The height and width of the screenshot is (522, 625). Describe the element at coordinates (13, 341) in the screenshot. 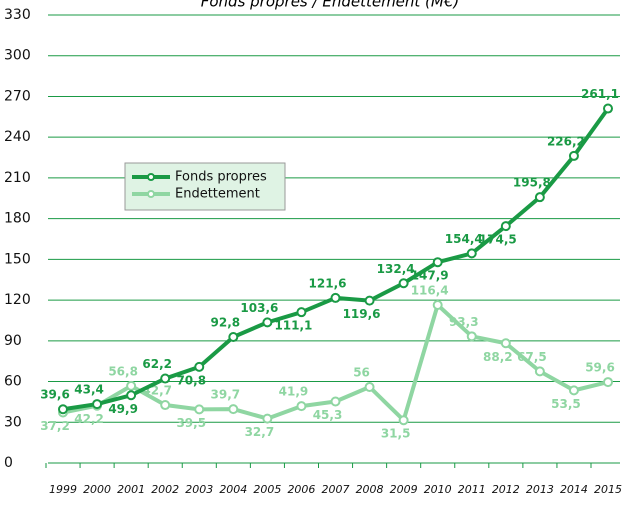

I see `y-tick-label: 90` at that location.